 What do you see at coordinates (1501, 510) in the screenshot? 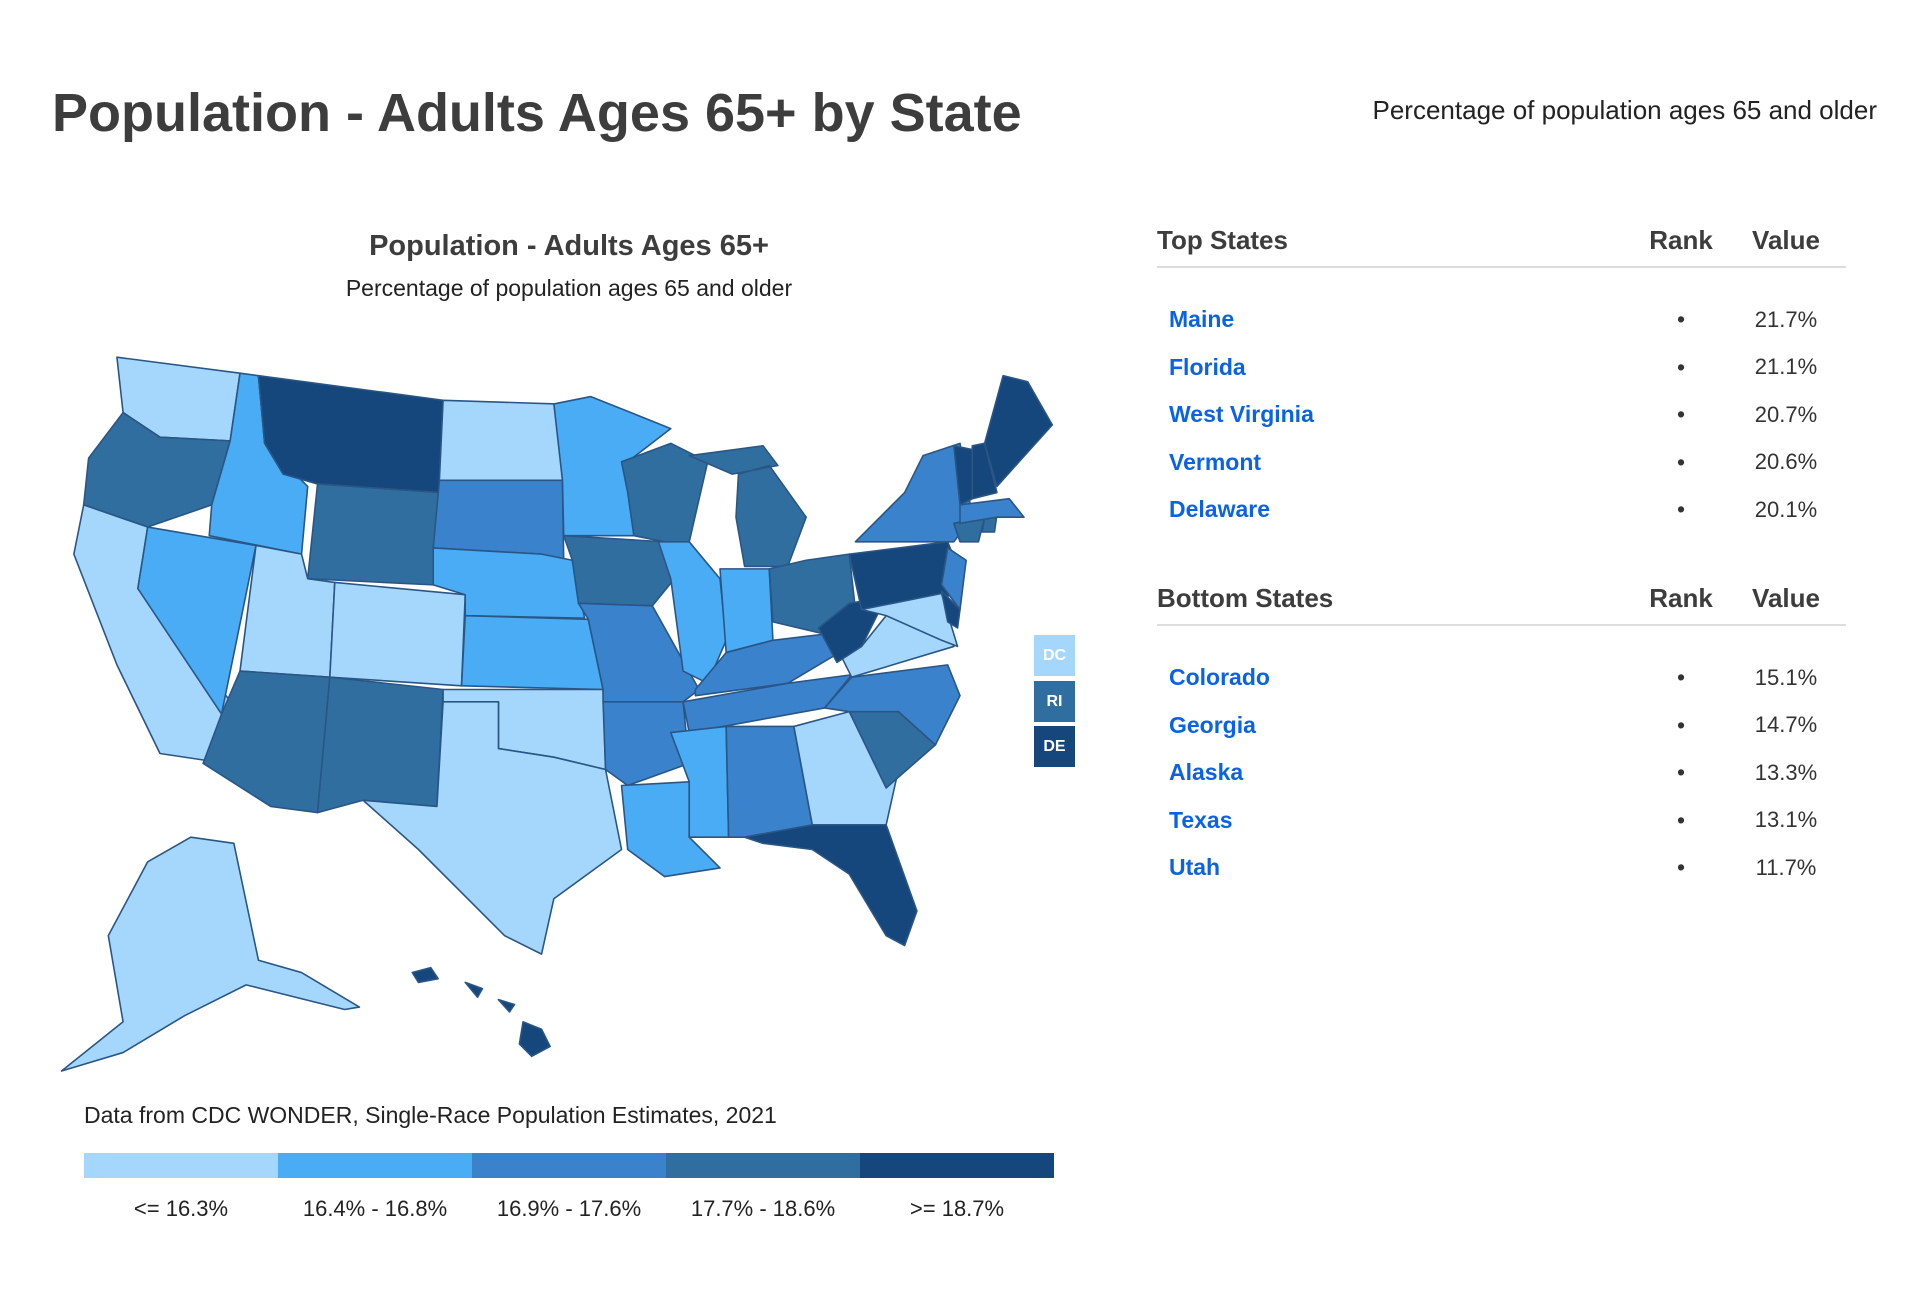
I see `table-row: Delaware • 20.1%` at bounding box center [1501, 510].